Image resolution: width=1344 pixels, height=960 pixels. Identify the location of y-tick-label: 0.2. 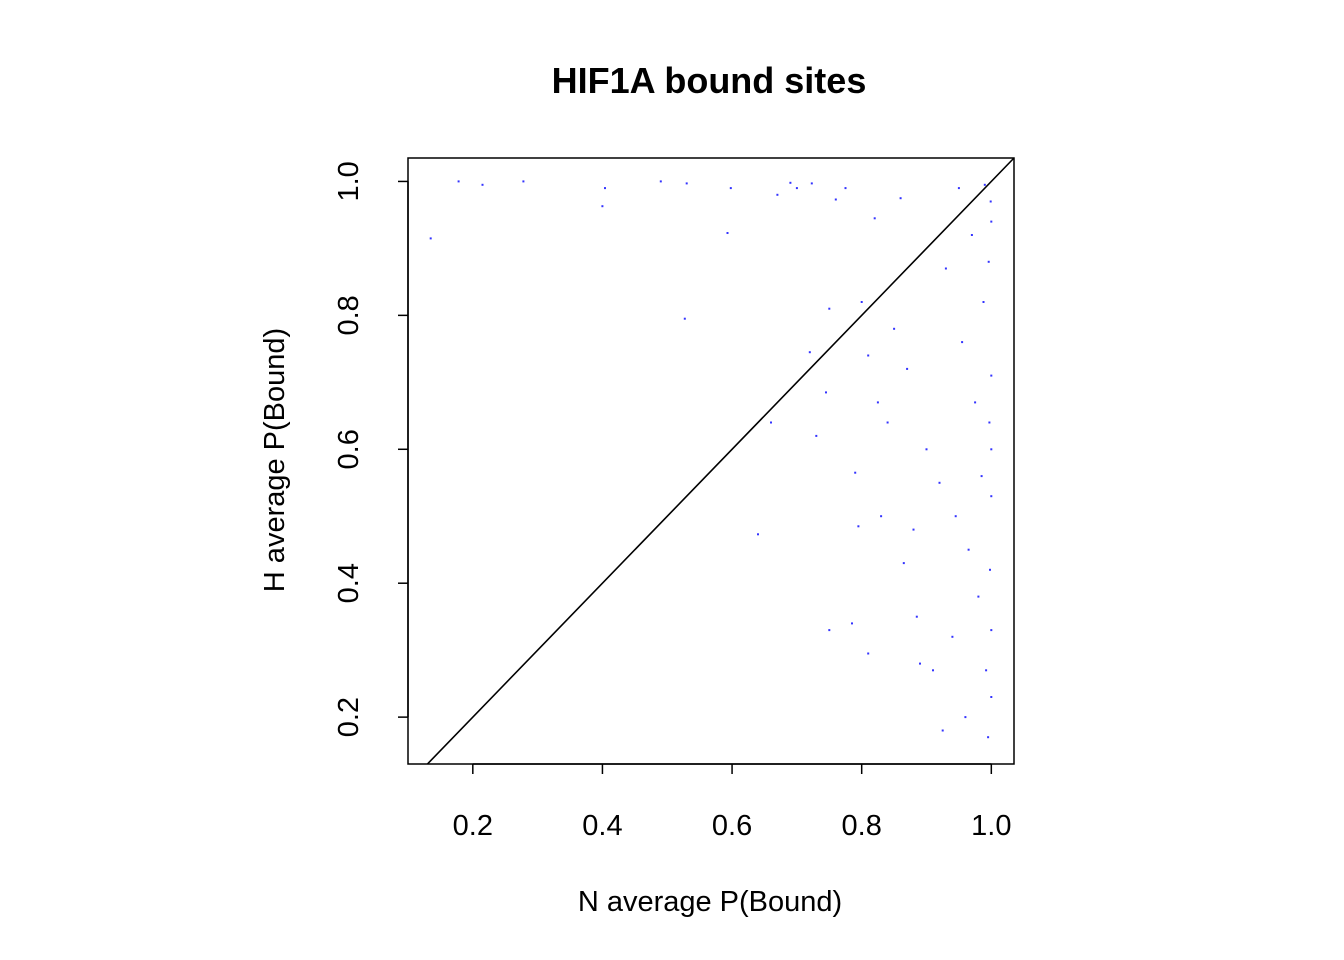
(349, 717).